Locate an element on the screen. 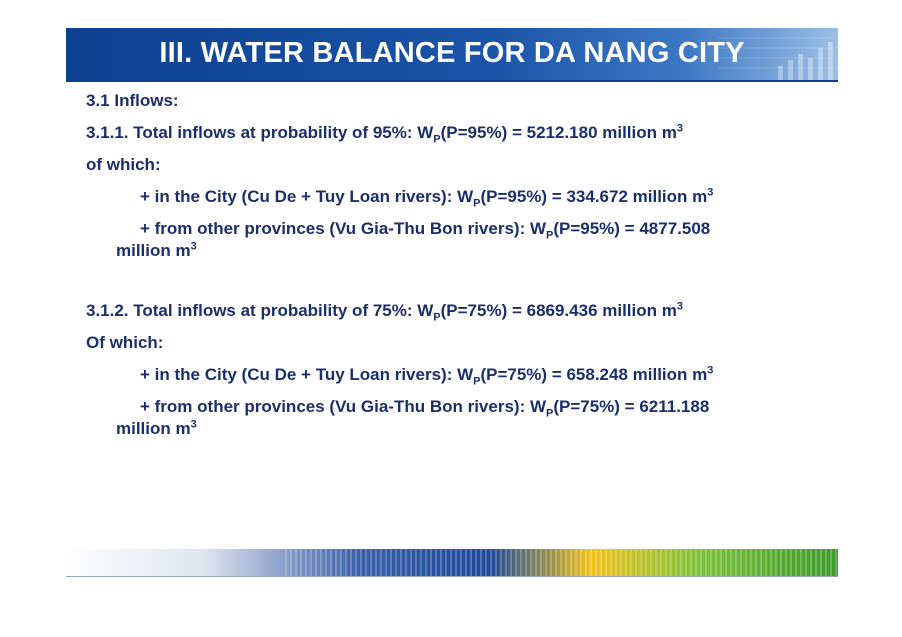 This screenshot has width=902, height=637. of-which-95: of which: is located at coordinates (123, 164).